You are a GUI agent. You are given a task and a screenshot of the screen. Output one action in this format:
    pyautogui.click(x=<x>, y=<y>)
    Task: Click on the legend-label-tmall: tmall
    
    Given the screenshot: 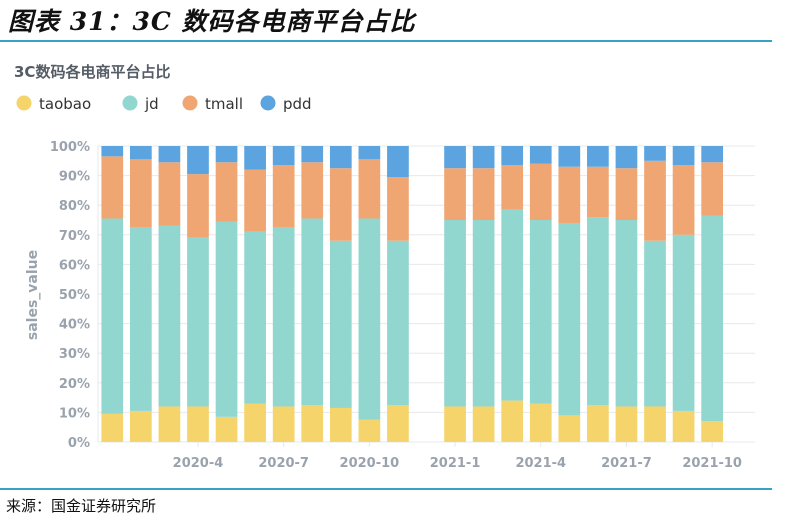 What is the action you would take?
    pyautogui.click(x=224, y=104)
    